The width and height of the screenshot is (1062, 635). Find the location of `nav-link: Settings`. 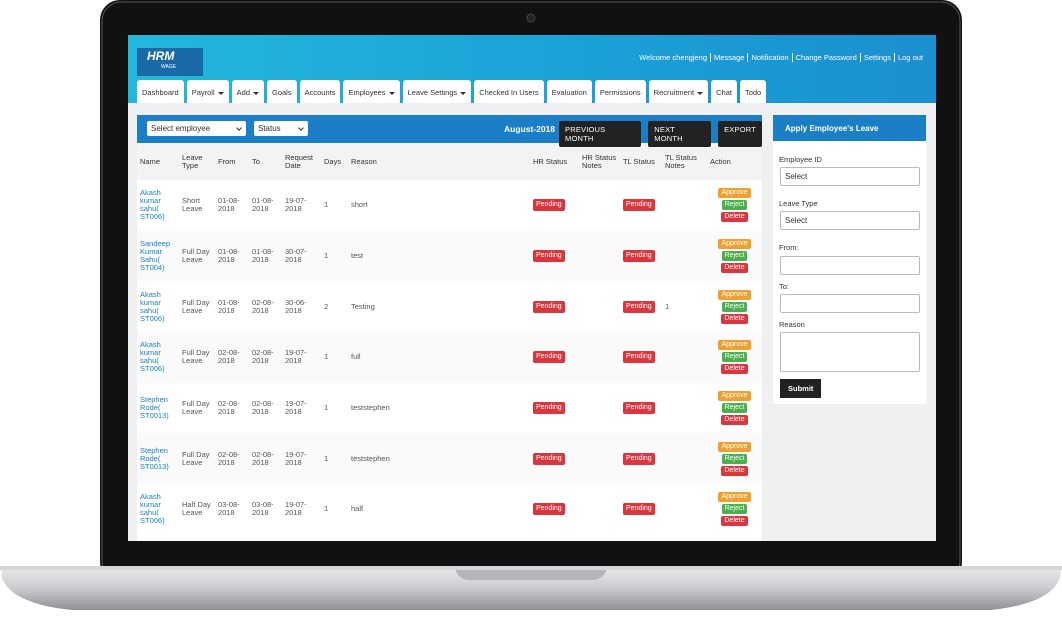

nav-link: Settings is located at coordinates (876, 57).